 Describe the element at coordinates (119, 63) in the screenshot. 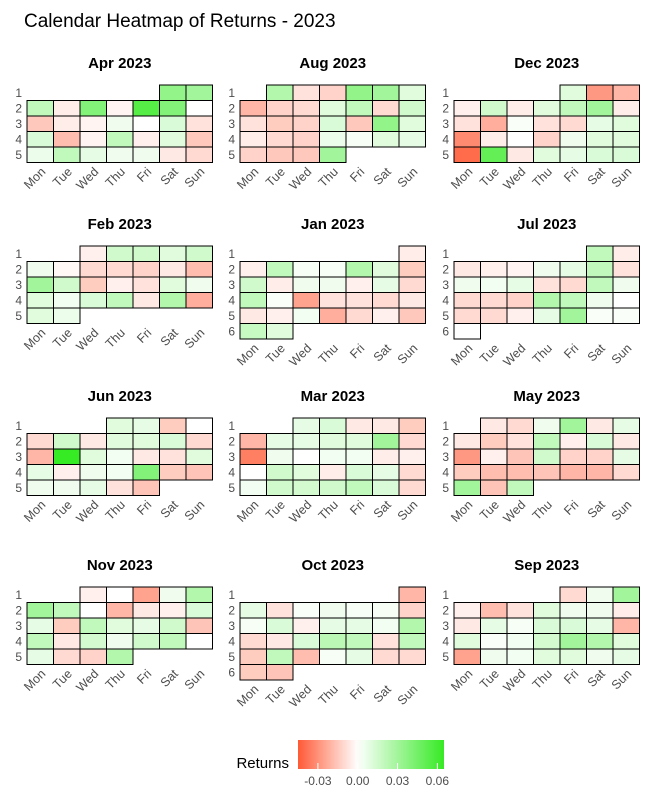

I see `panel-title: Apr 2023` at that location.